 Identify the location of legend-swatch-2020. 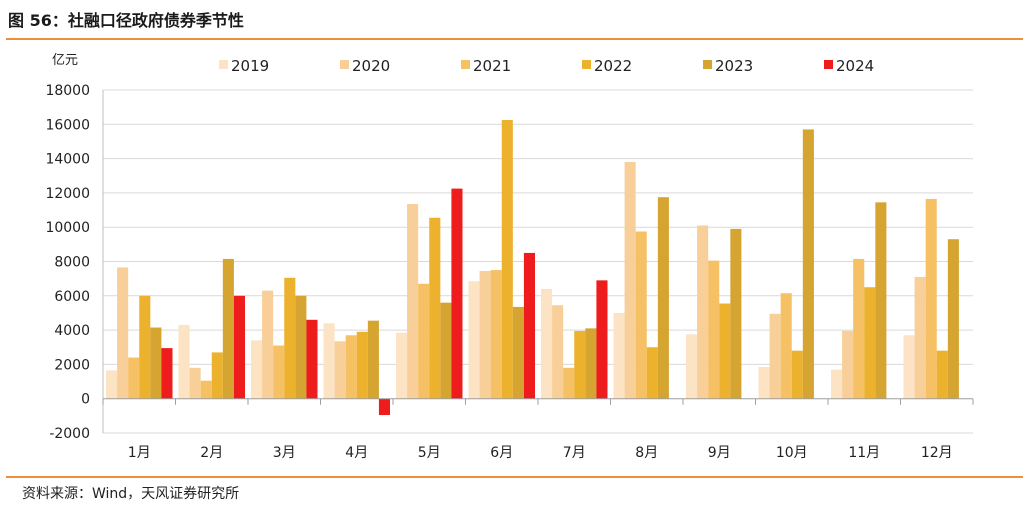
(344, 64).